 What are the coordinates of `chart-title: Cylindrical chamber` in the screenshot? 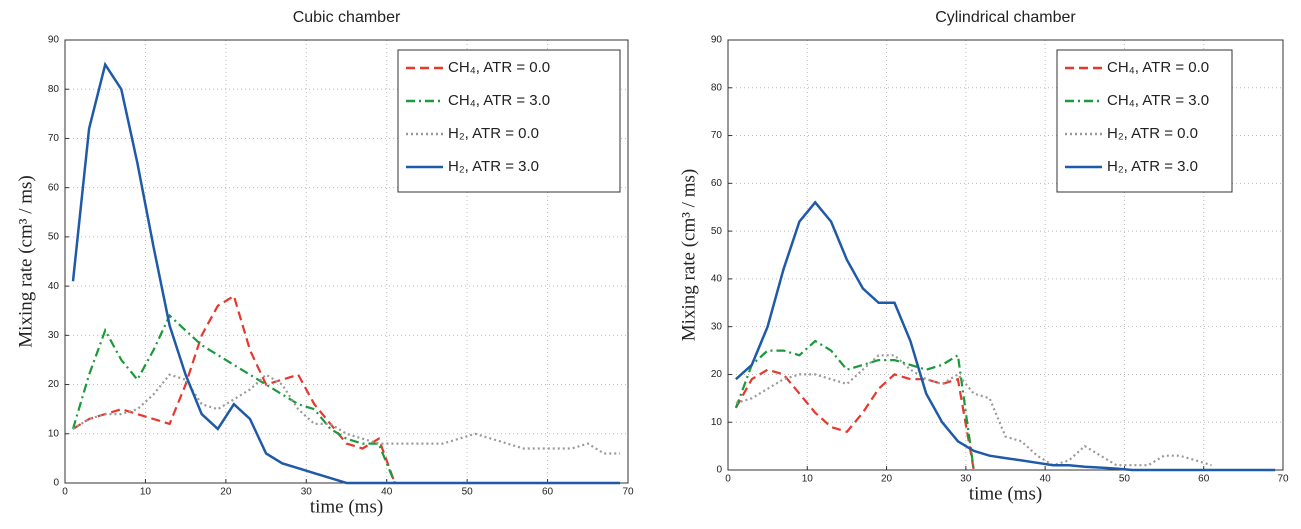 It's located at (1005, 17).